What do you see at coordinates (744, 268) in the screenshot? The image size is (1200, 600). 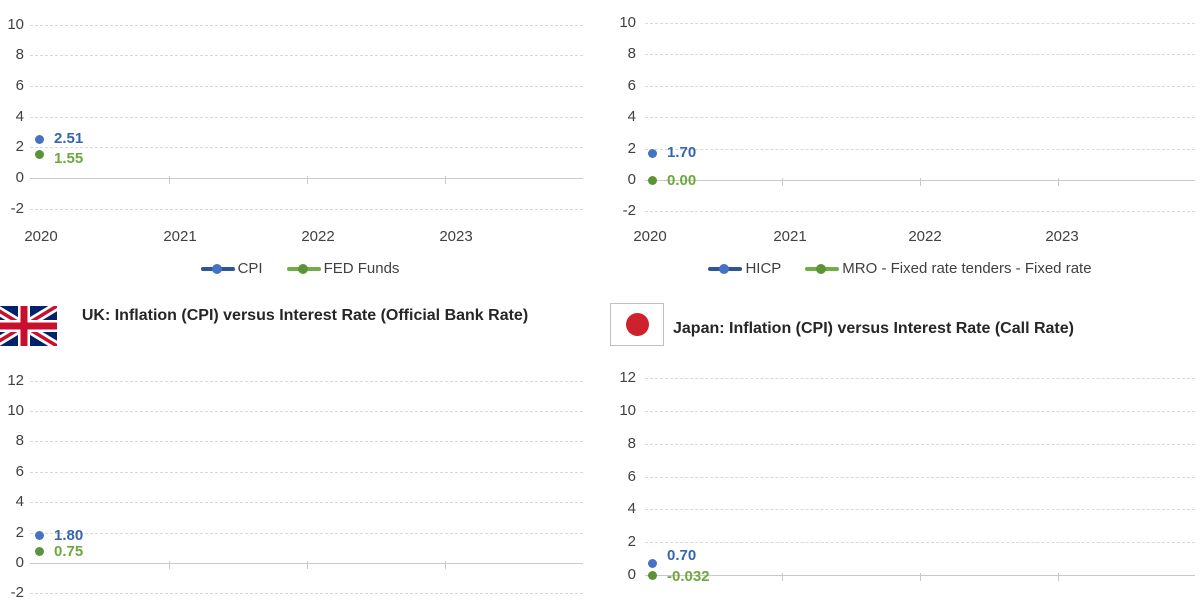 I see `legend-item: HICP` at bounding box center [744, 268].